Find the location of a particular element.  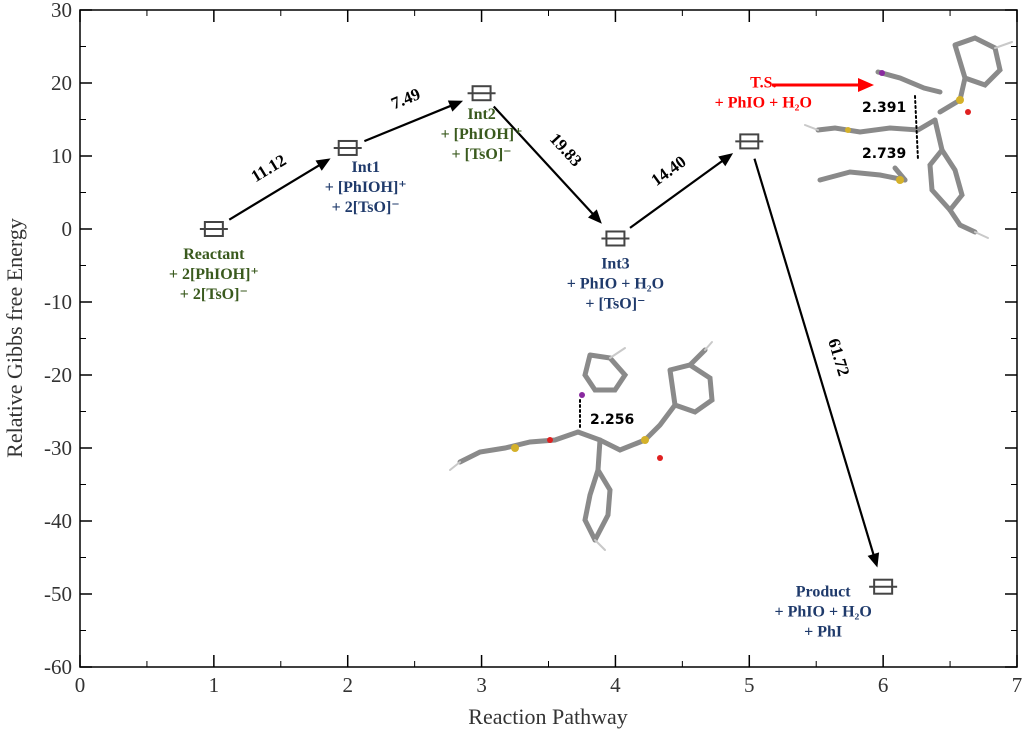

y-tick-label: 0 is located at coordinates (67, 229).